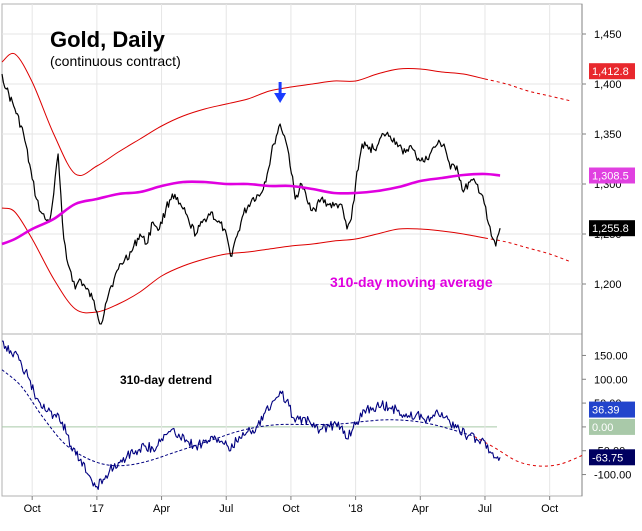  I want to click on detrend-last-value-tag-bg, so click(612, 457).